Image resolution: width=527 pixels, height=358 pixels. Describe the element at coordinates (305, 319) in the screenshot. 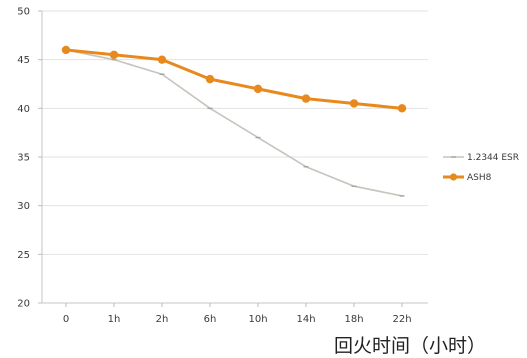

I see `x-tick-label: 14h` at that location.